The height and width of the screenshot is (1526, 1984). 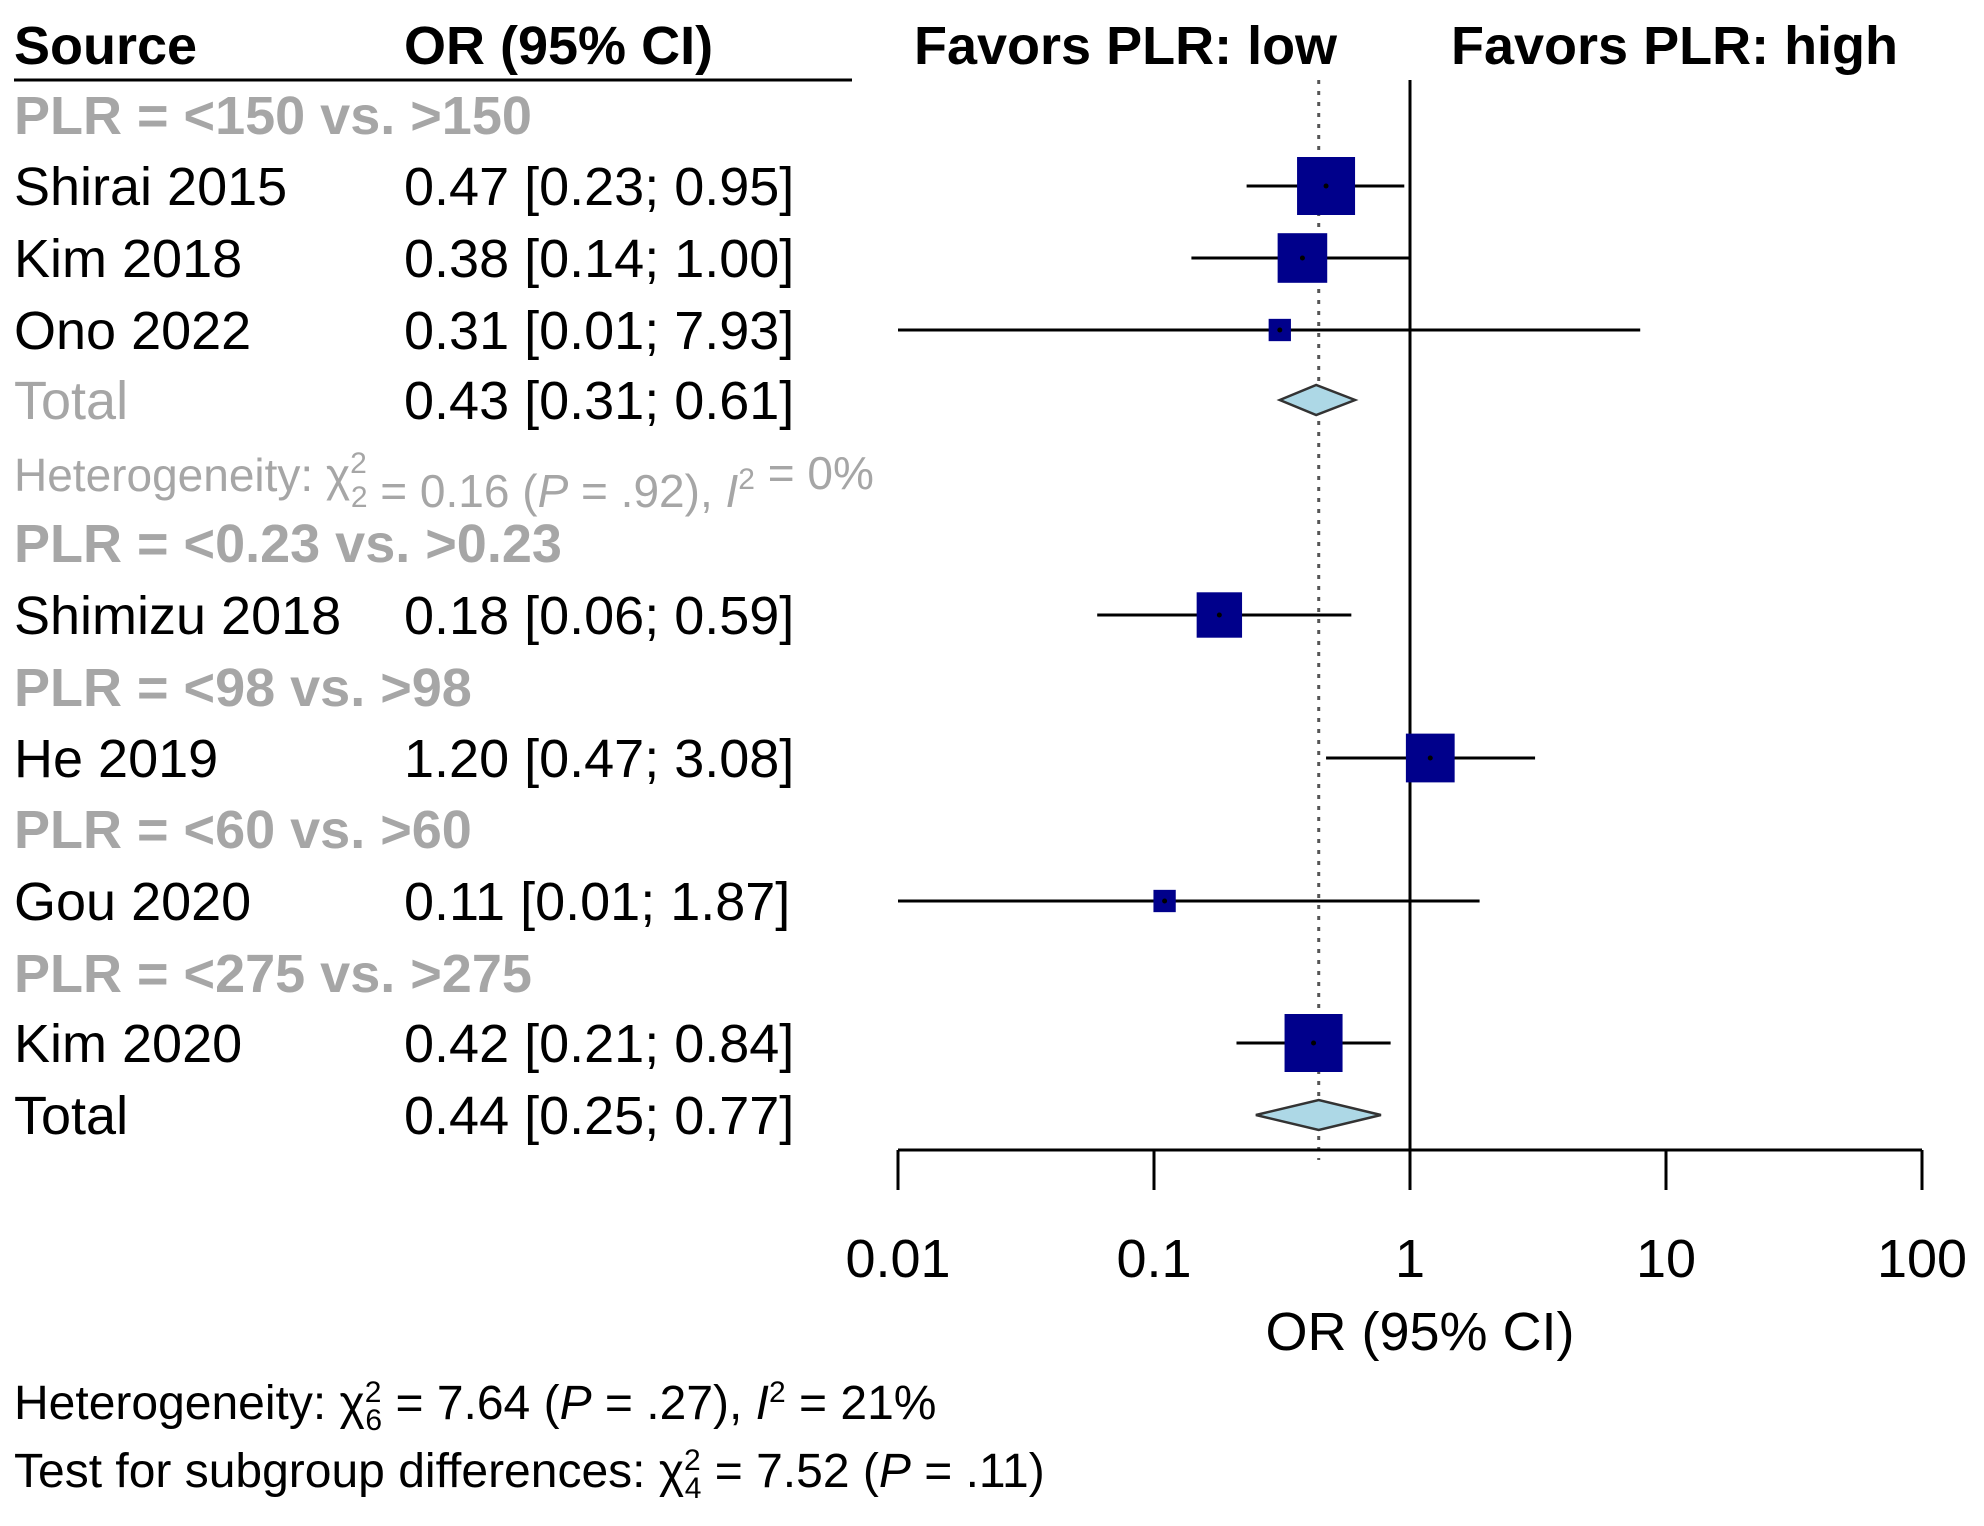 What do you see at coordinates (273, 974) in the screenshot?
I see `subgroup-label: PLR = <275 vs. >275` at bounding box center [273, 974].